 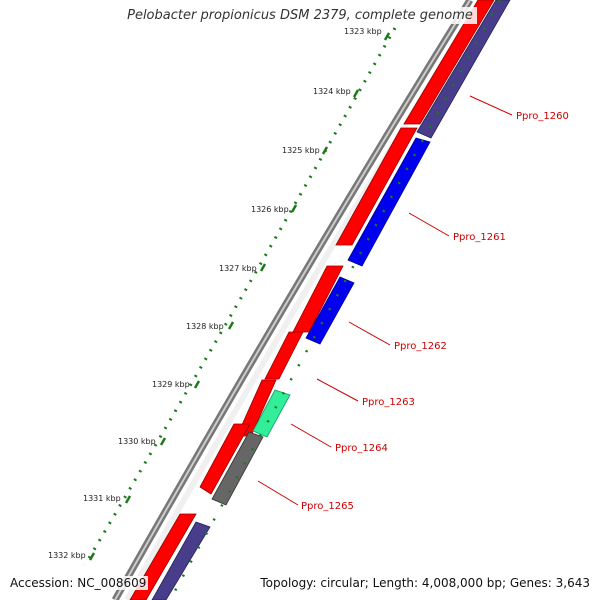 I want to click on gene-label-ppro-1262: Ppro_1262, so click(x=420, y=346).